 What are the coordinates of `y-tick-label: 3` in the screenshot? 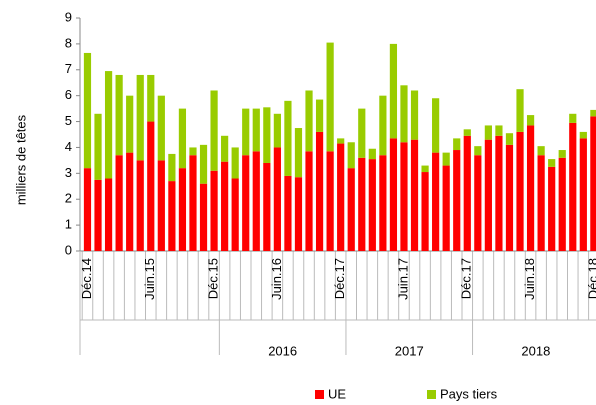 It's located at (68, 172).